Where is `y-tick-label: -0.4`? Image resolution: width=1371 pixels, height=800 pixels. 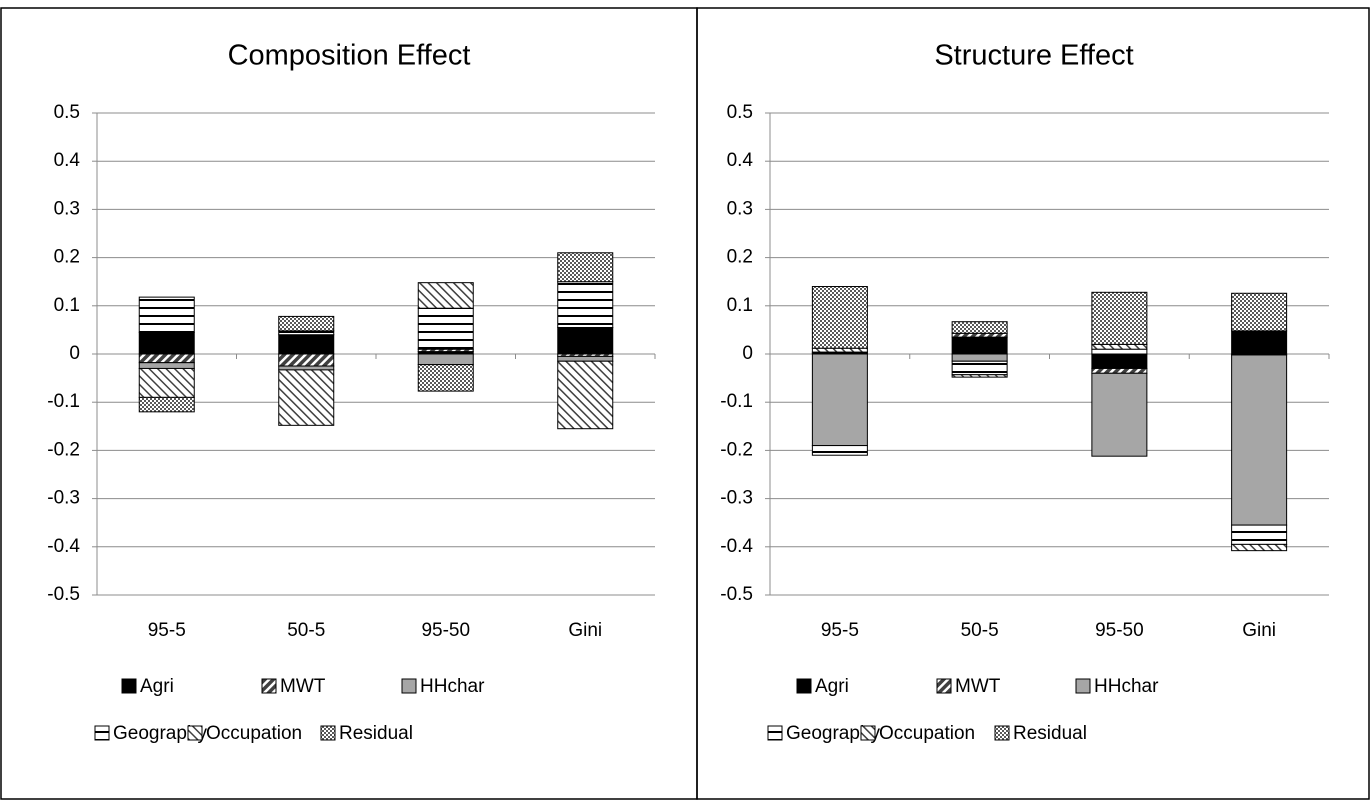 y-tick-label: -0.4 is located at coordinates (736, 546).